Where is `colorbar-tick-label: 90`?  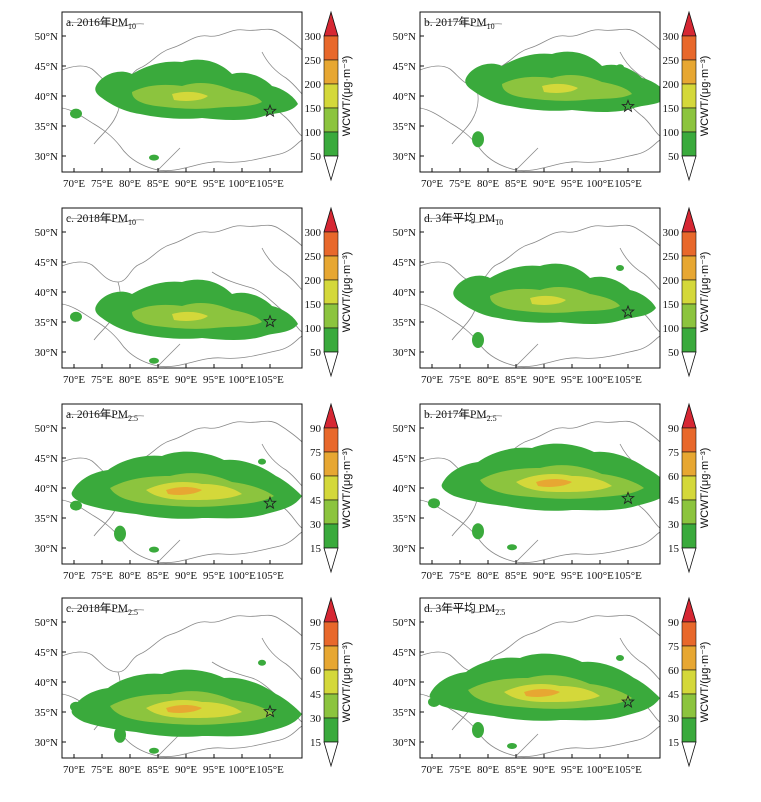
colorbar-tick-label: 90 is located at coordinates (316, 429).